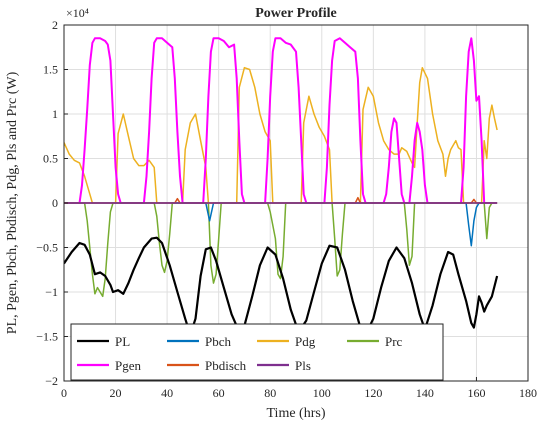  Describe the element at coordinates (303, 365) in the screenshot. I see `legend-label-pls: Pls` at that location.